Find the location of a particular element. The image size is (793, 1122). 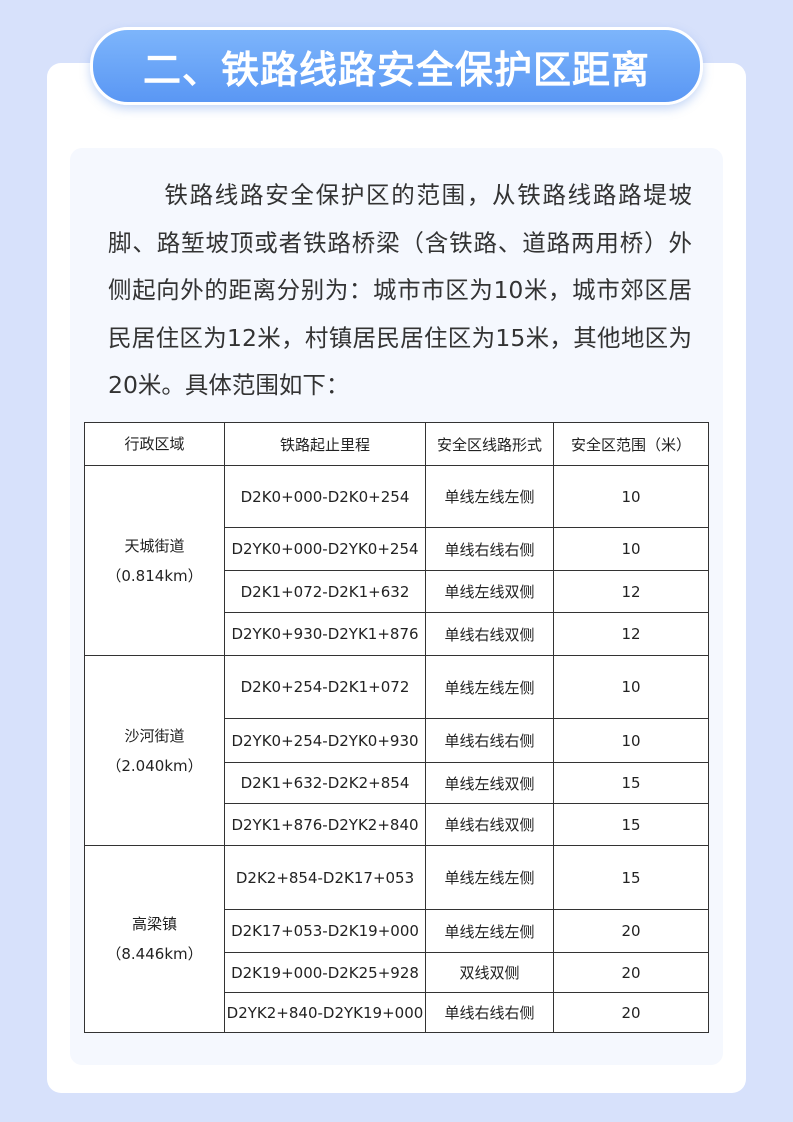

table-row: D2YK2+840-D2YK19+000 单线右线右侧 20 is located at coordinates (397, 1012).